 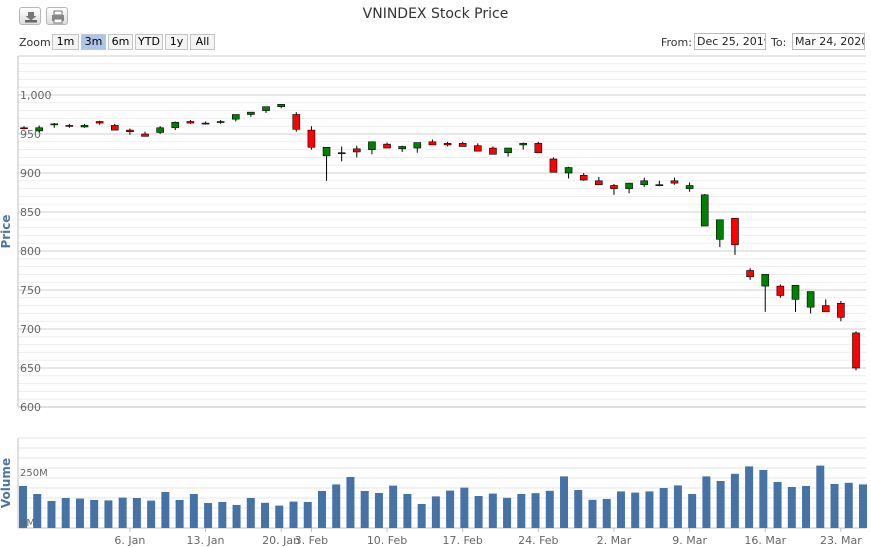 What do you see at coordinates (387, 540) in the screenshot?
I see `x-tick-label: 10. Feb` at bounding box center [387, 540].